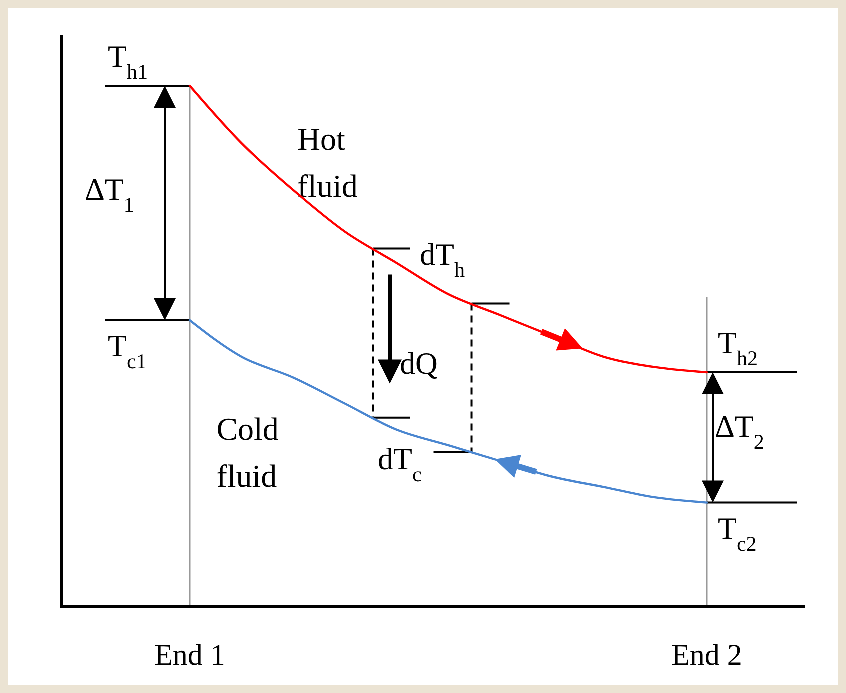 Image resolution: width=846 pixels, height=693 pixels. I want to click on x-tick-label: End 2, so click(707, 655).